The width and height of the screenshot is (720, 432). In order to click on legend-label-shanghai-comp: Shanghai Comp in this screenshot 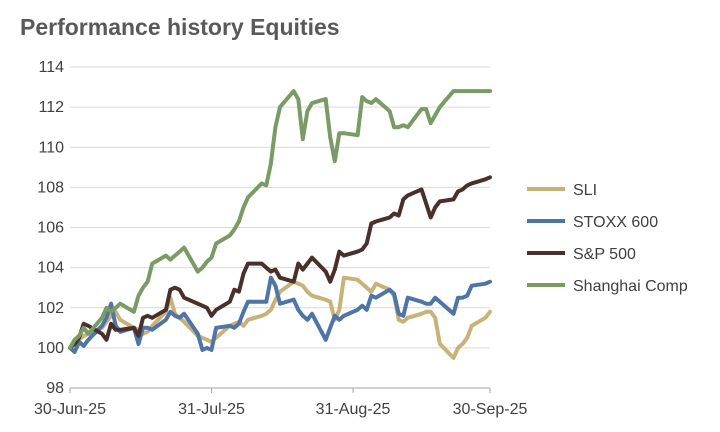, I will do `click(630, 286)`.